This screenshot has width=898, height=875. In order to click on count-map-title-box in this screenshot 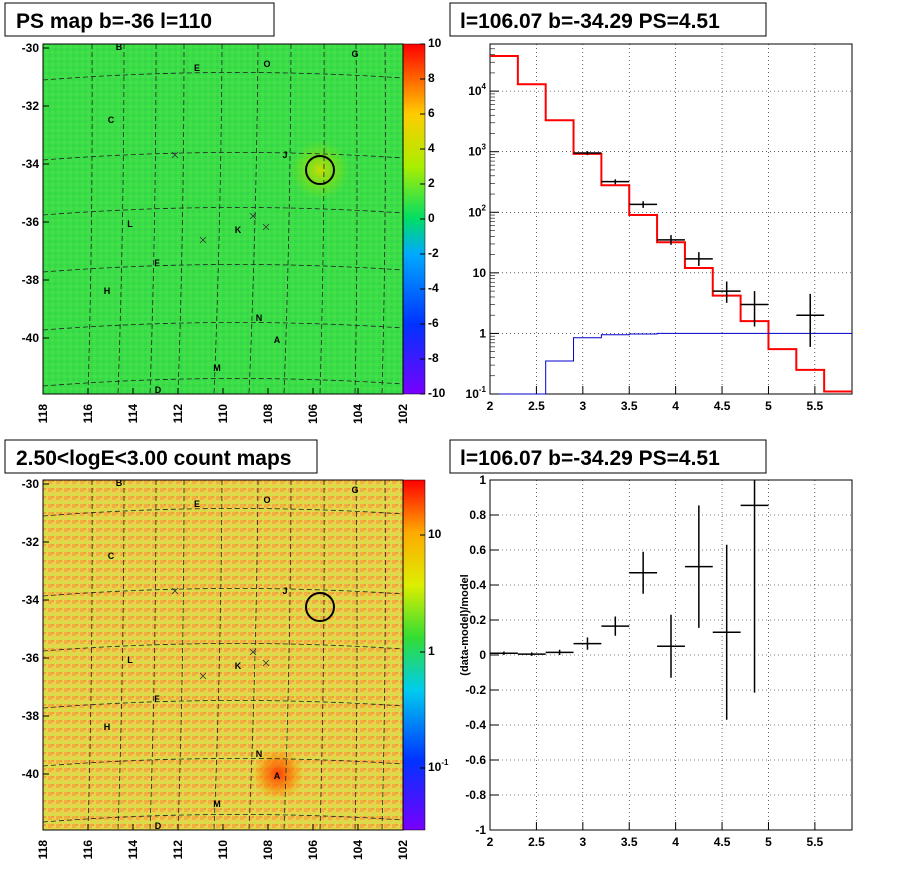, I will do `click(161, 456)`.